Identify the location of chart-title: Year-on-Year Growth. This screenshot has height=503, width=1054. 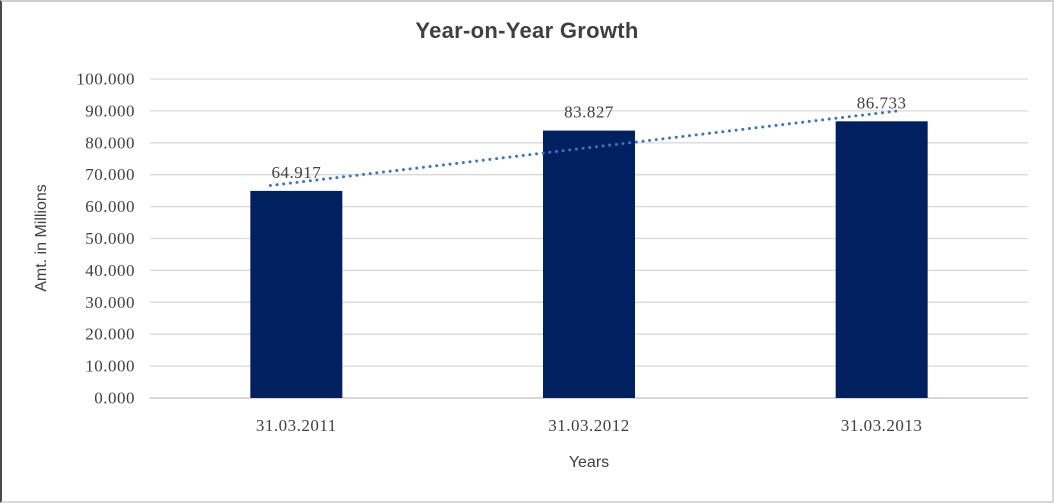
(527, 30).